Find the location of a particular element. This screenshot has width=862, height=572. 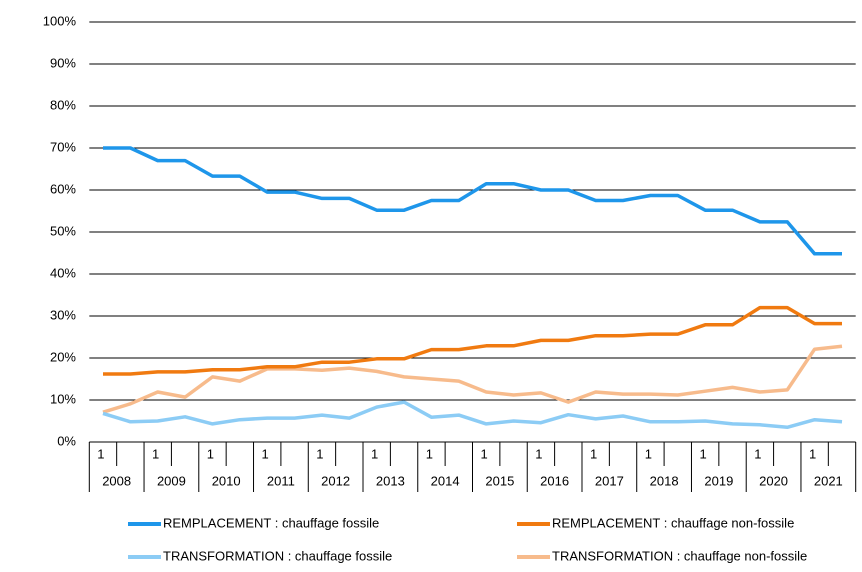

y-tick-label: 30% is located at coordinates (63, 314).